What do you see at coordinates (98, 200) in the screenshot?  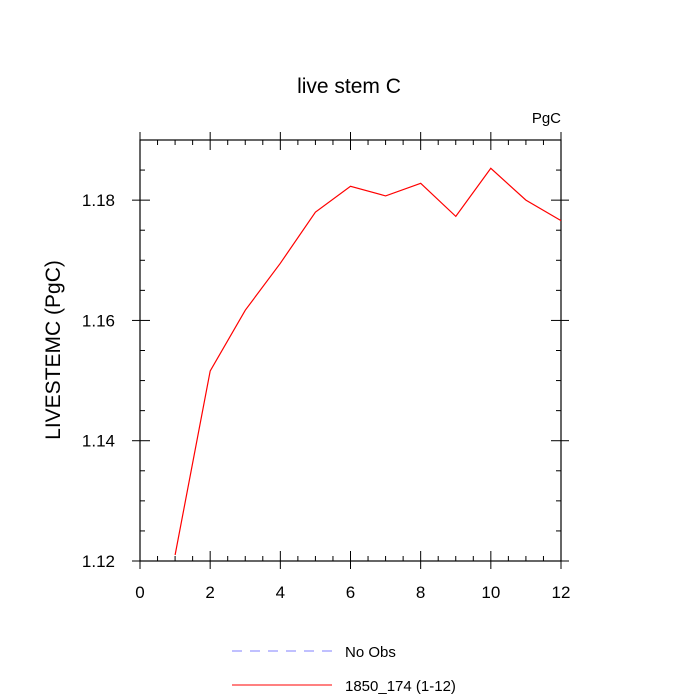 I see `y-tick-label: 1.18` at bounding box center [98, 200].